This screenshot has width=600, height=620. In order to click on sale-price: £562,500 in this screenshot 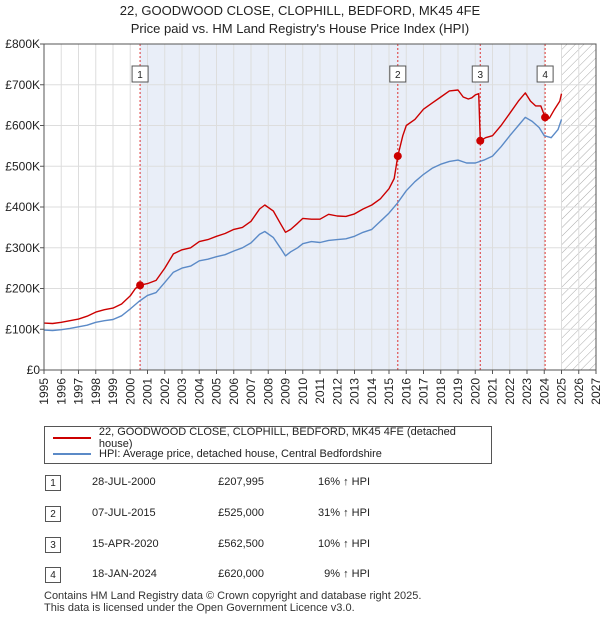, I will do `click(241, 544)`.